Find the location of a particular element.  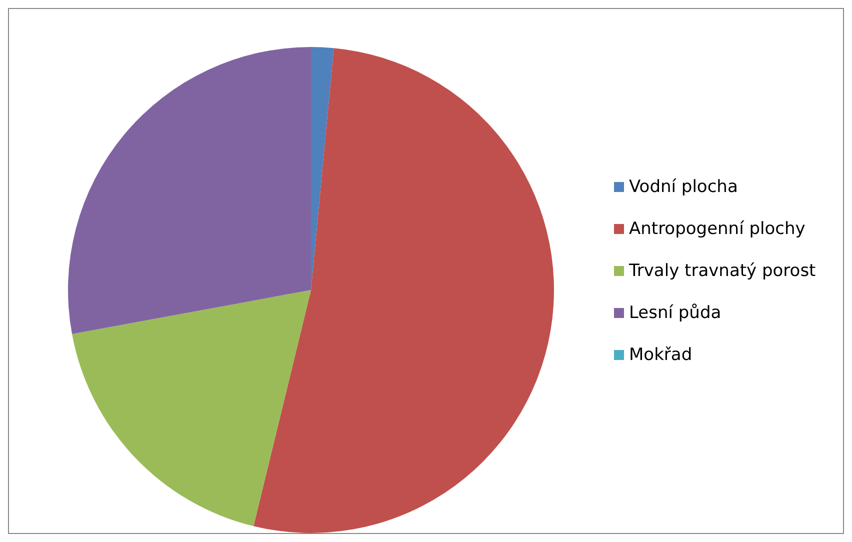

legend-label: Antropogenní plochy is located at coordinates (717, 229).